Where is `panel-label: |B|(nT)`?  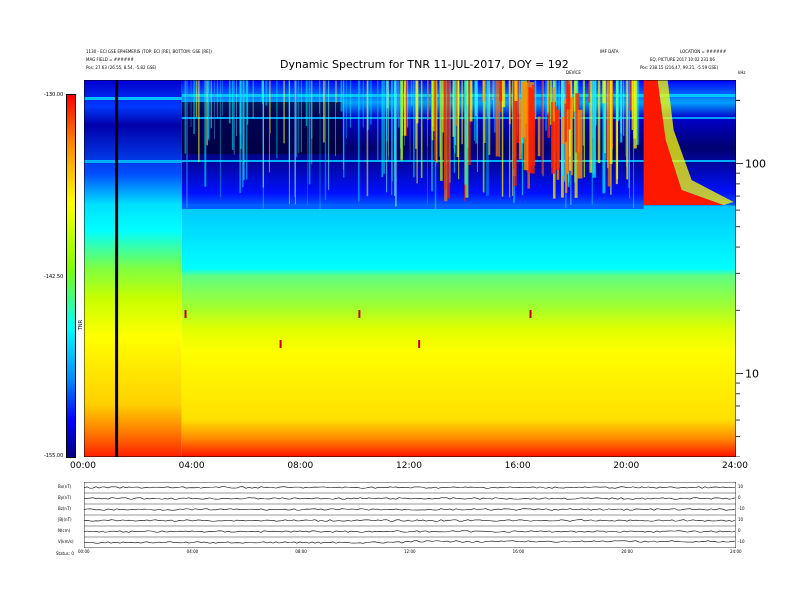
panel-label: |B|(nT) is located at coordinates (65, 519).